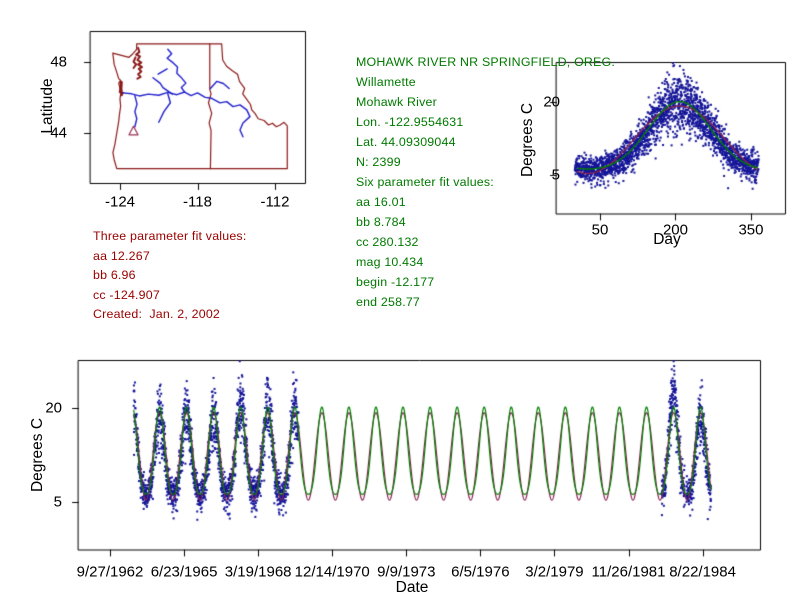  Describe the element at coordinates (406, 142) in the screenshot. I see `latitude-value: Lat. 44.09309044` at that location.